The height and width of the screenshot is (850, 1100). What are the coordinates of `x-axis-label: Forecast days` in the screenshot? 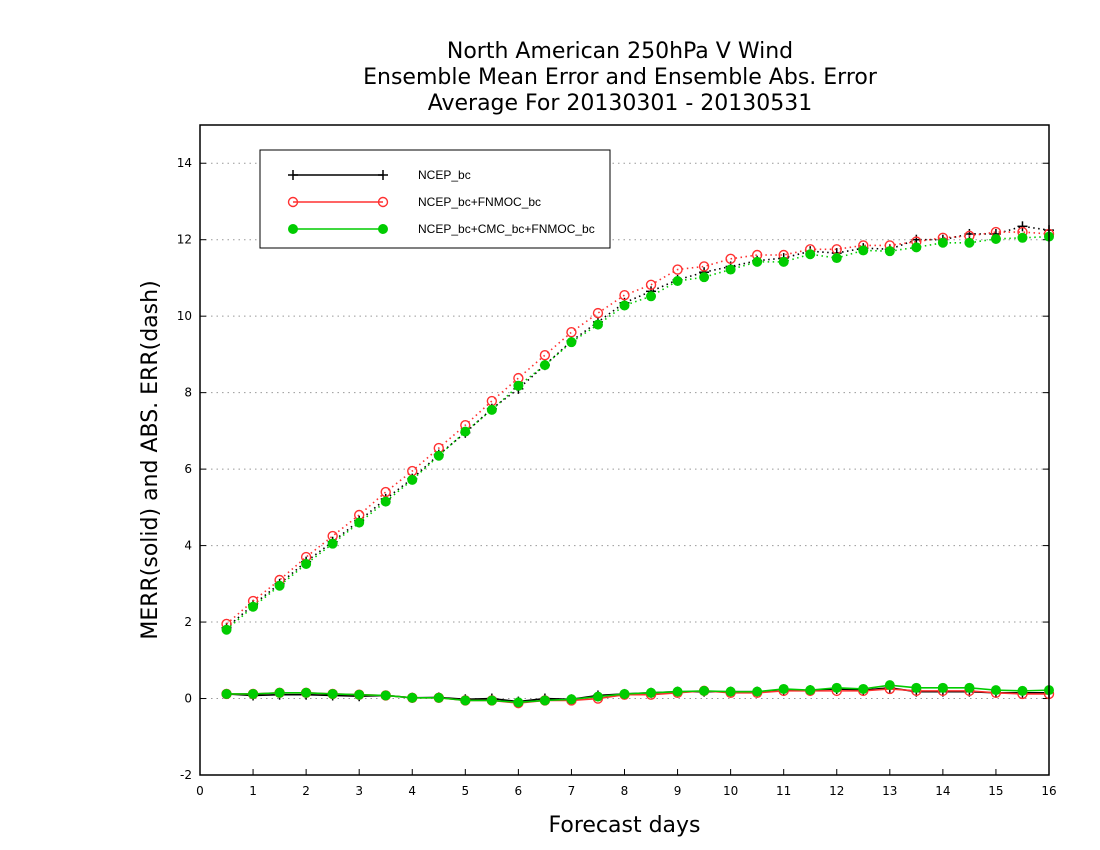 It's located at (624, 825).